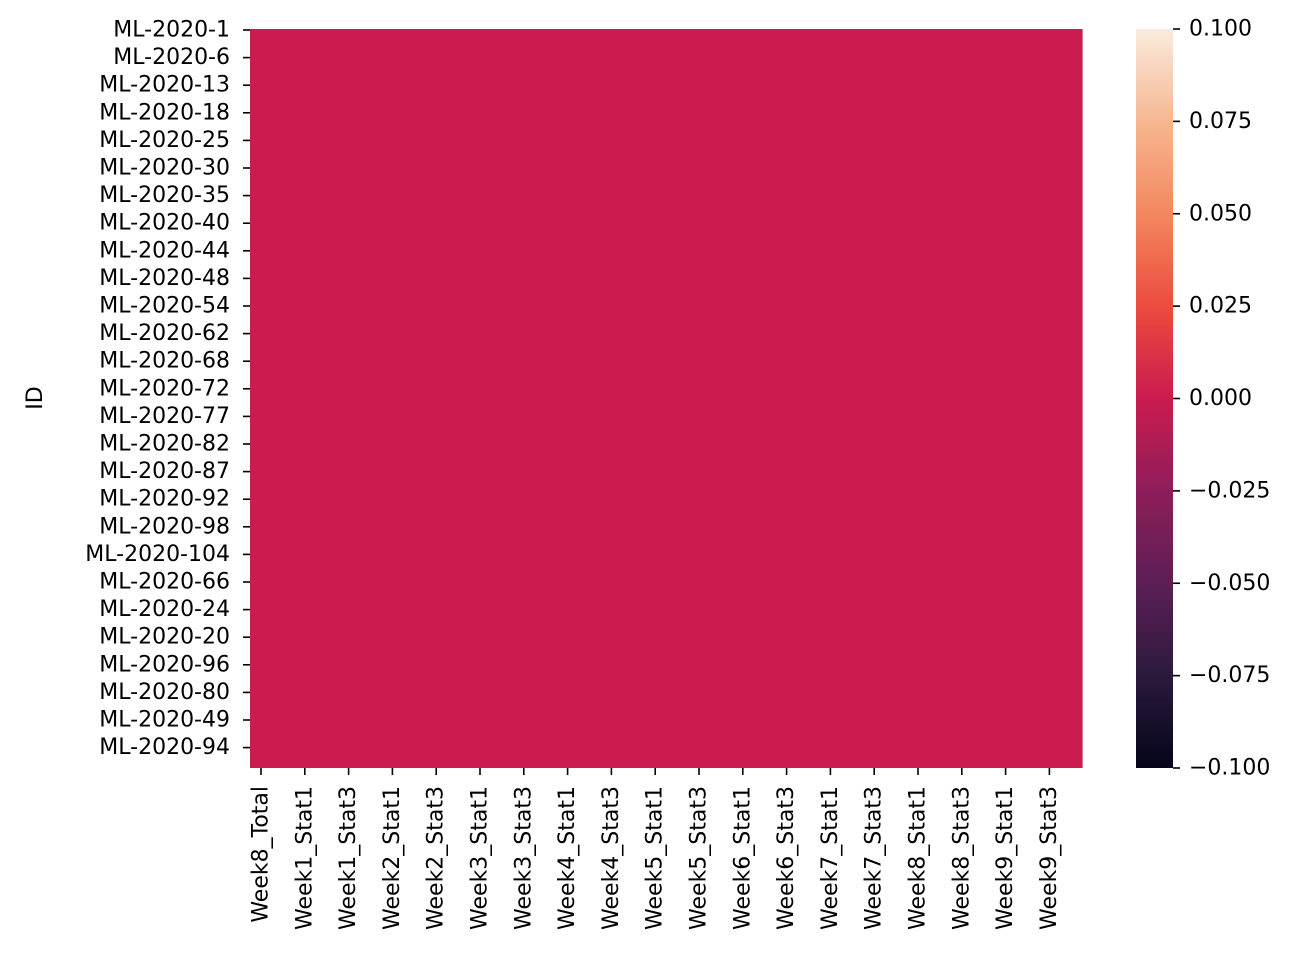  What do you see at coordinates (392, 858) in the screenshot?
I see `x-tick-label: Week2_Stat1` at bounding box center [392, 858].